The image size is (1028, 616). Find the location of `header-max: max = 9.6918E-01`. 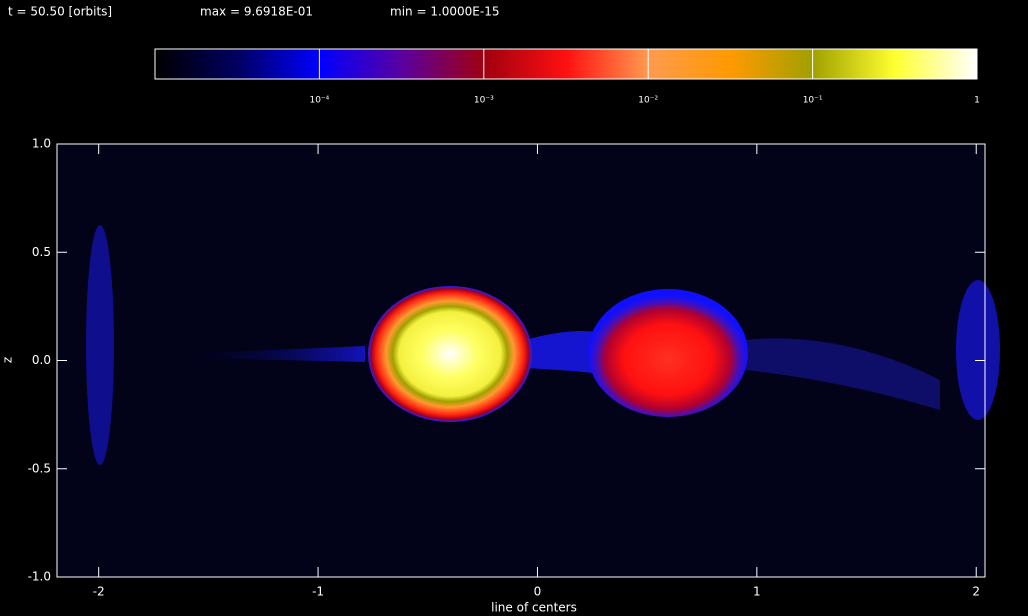

header-max: max = 9.6918E-01 is located at coordinates (256, 12).